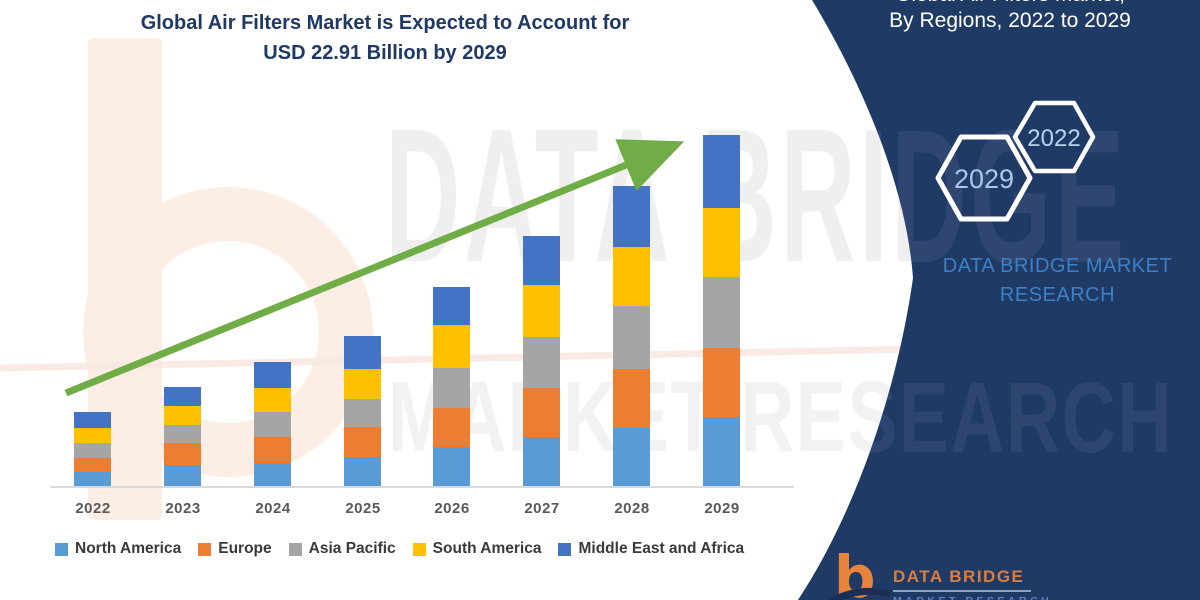 The height and width of the screenshot is (600, 1200). Describe the element at coordinates (422, 487) in the screenshot. I see `x-axis-line` at that location.